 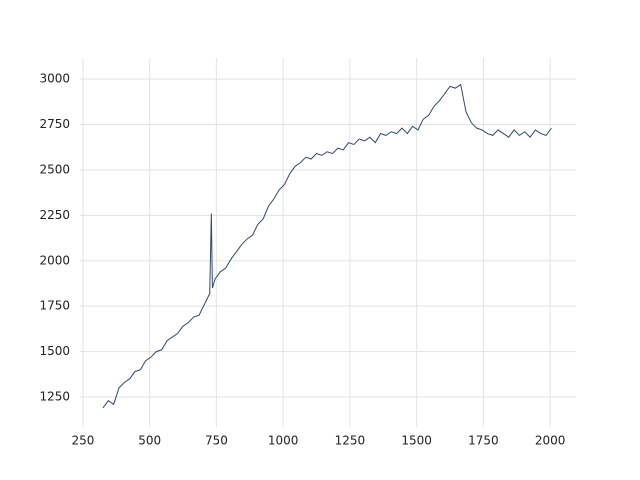 What do you see at coordinates (416, 441) in the screenshot?
I see `x-tick-label: 1500` at bounding box center [416, 441].